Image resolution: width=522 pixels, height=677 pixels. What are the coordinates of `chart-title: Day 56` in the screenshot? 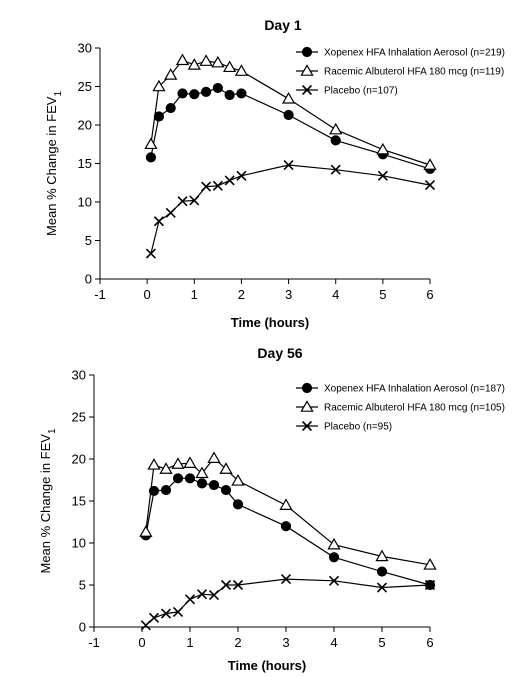 It's located at (279, 353).